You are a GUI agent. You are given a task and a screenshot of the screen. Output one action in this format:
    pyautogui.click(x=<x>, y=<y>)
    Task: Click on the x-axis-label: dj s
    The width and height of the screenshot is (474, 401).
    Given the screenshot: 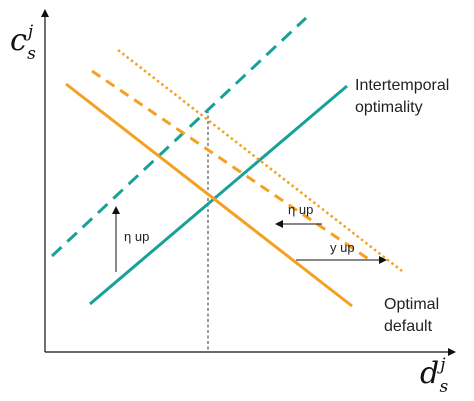 What is the action you would take?
    pyautogui.click(x=434, y=376)
    